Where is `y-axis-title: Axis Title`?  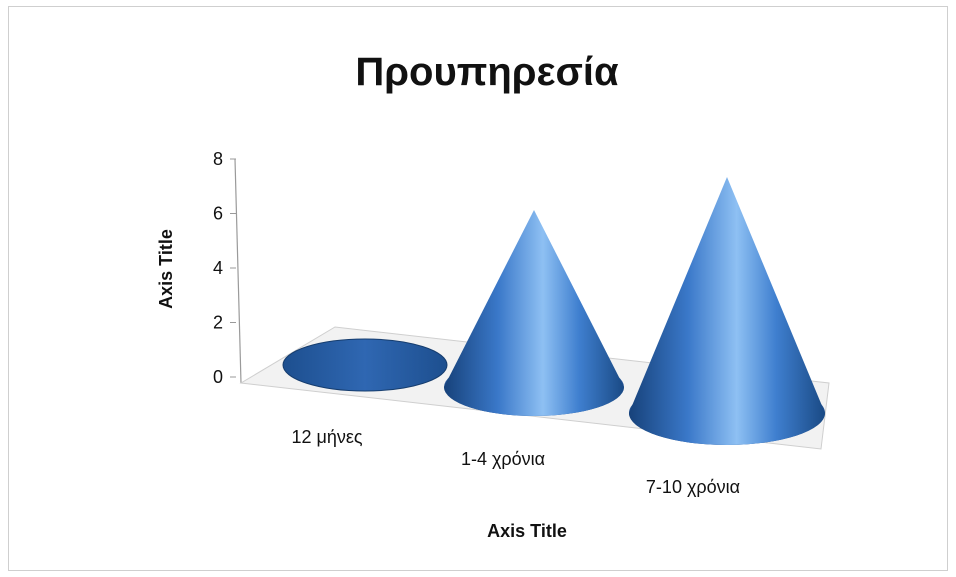
y-axis-title: Axis Title is located at coordinates (166, 269).